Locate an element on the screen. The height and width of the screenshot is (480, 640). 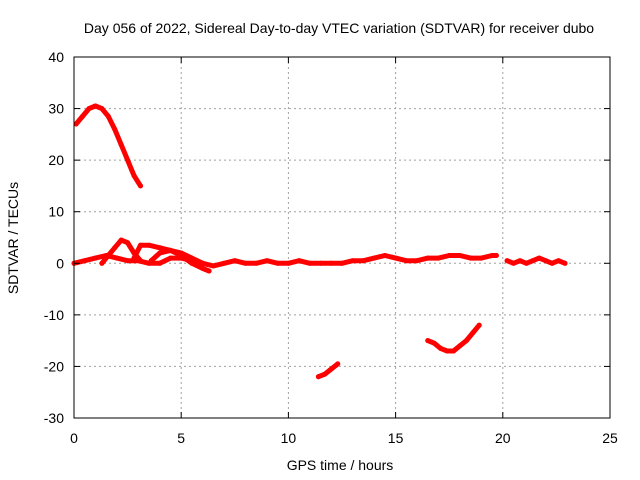
y-tick-label: 30 is located at coordinates (56, 109).